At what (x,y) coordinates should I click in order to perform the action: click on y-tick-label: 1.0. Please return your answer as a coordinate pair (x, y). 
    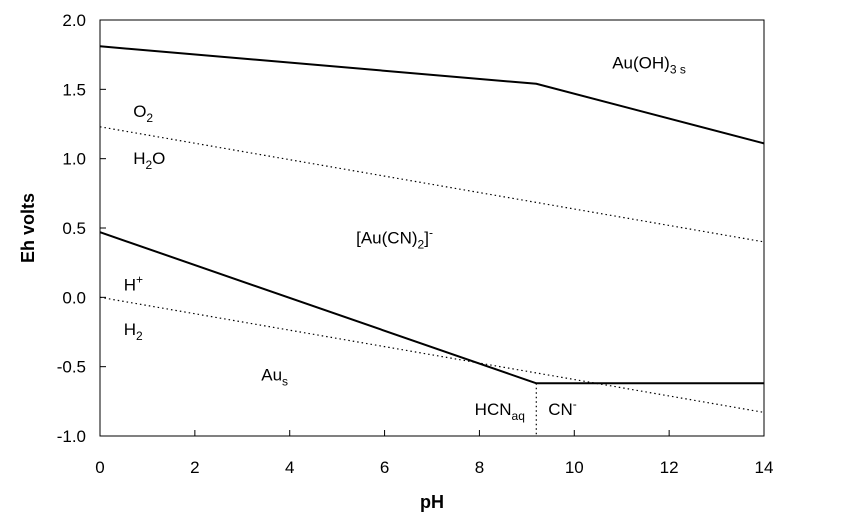
    Looking at the image, I should click on (74, 159).